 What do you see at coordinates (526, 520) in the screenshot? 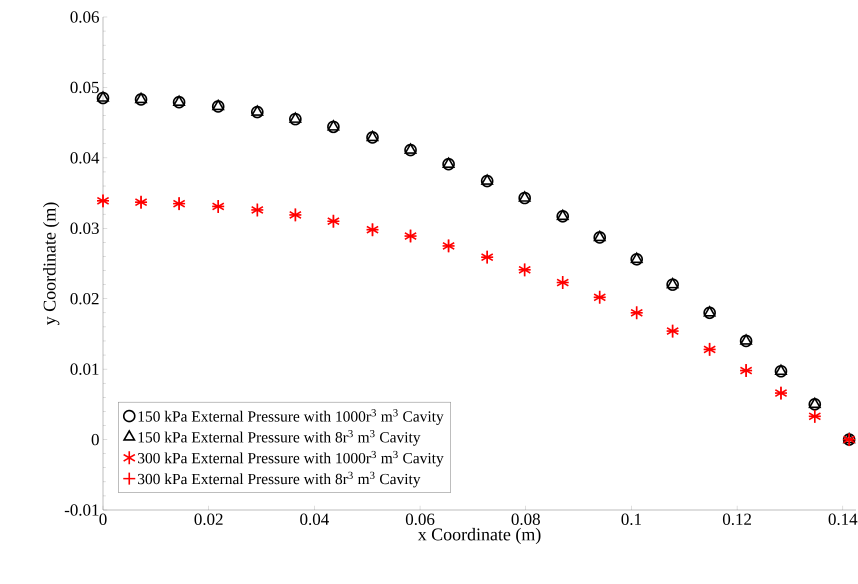
I see `x-tick-label: 0.08` at bounding box center [526, 520].